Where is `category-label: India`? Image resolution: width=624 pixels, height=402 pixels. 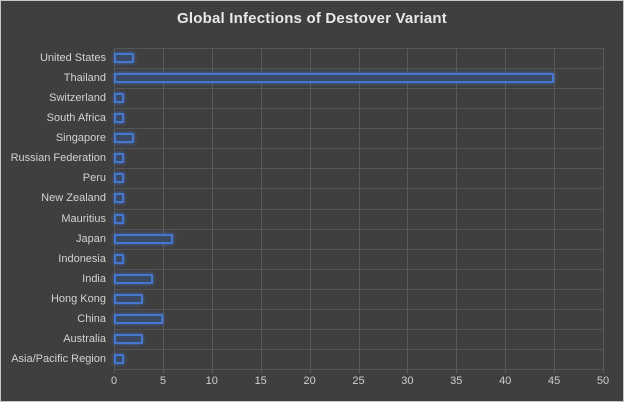
category-label: India is located at coordinates (94, 278).